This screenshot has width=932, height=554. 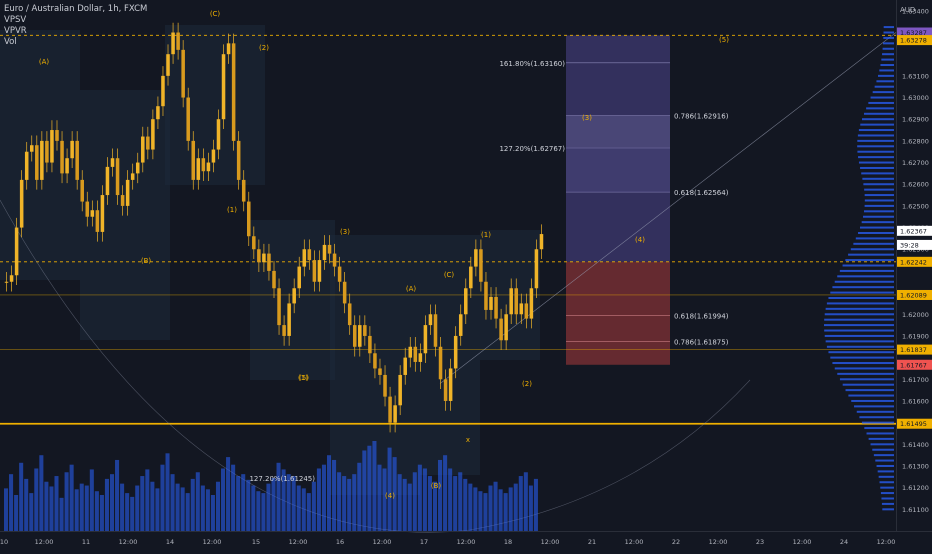 What do you see at coordinates (915, 141) in the screenshot?
I see `price-tick: 1.62800` at bounding box center [915, 141].